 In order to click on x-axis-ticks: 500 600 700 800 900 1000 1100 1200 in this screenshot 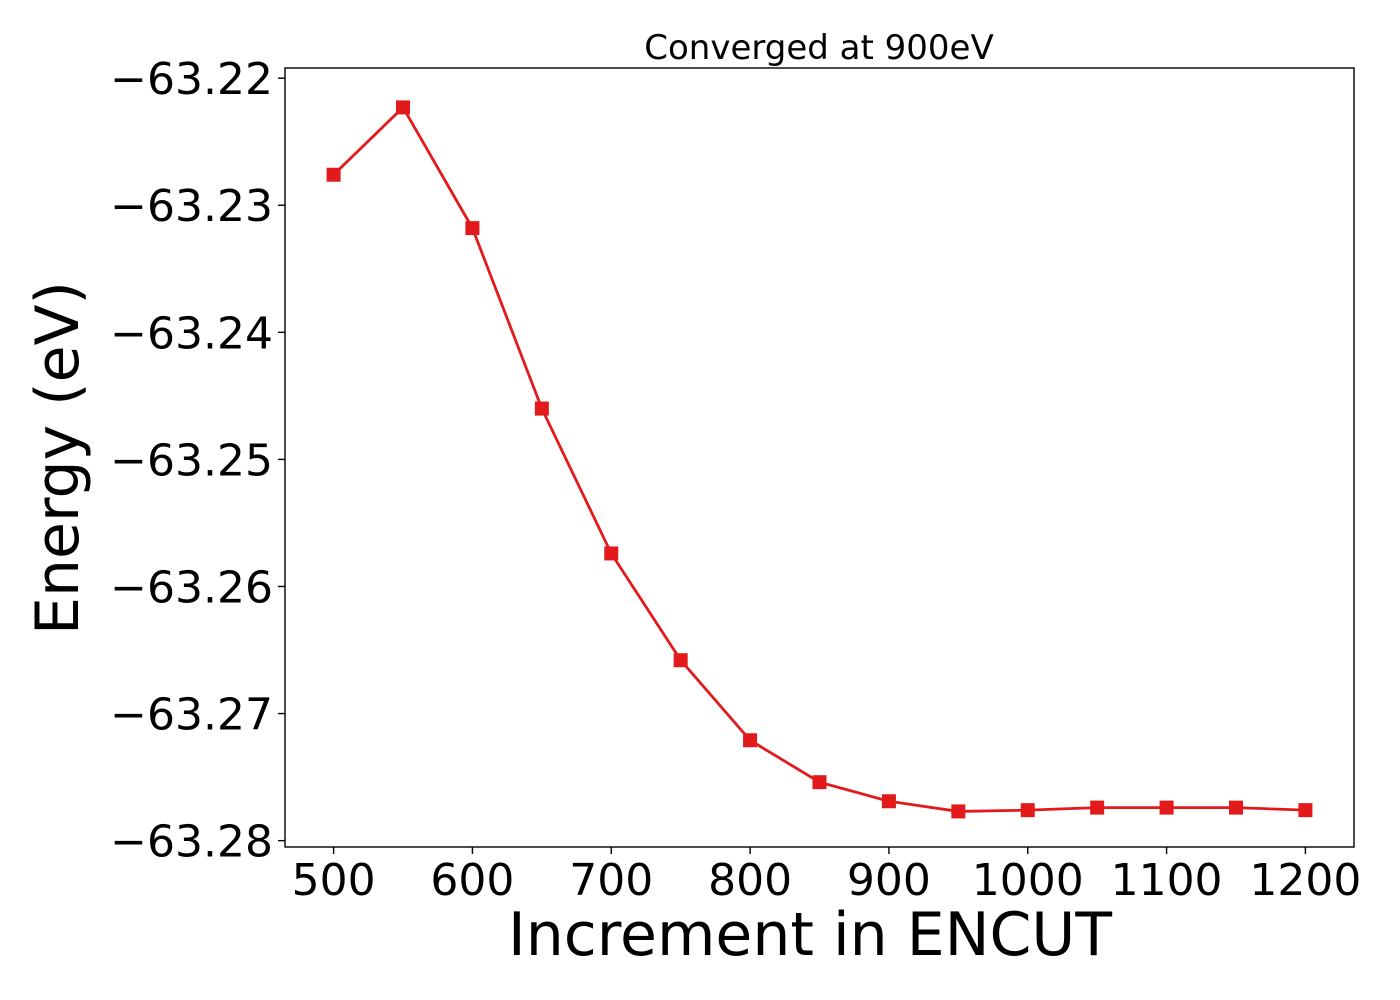, I will do `click(826, 876)`.